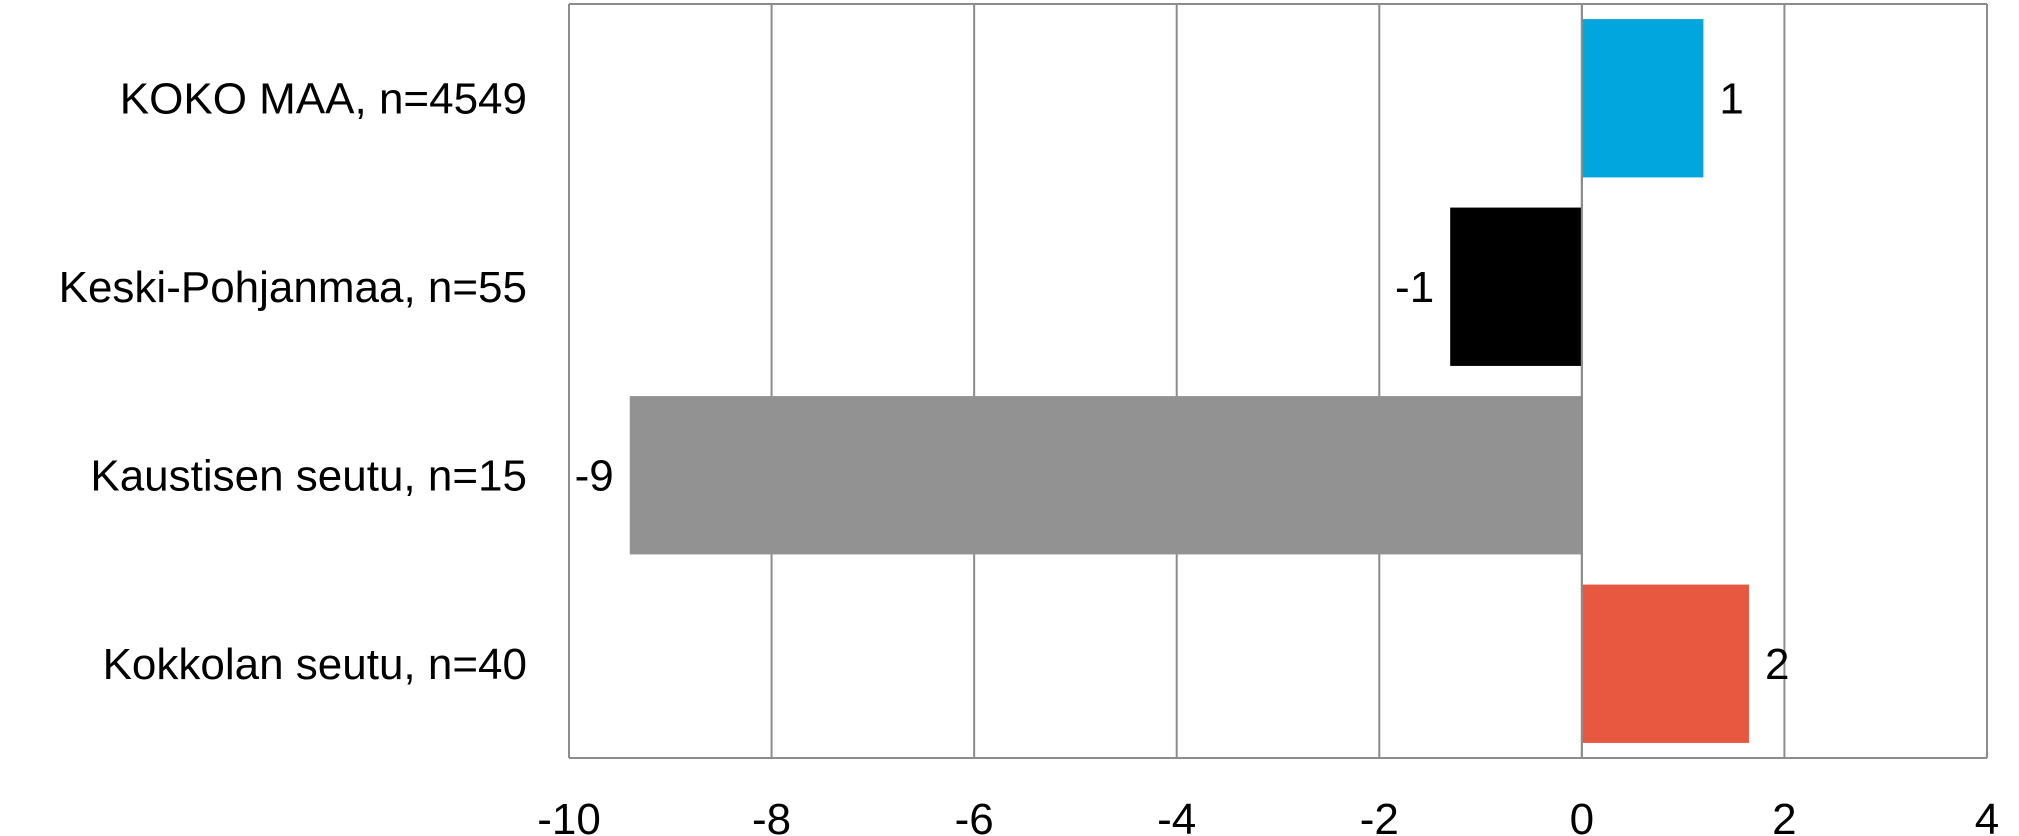 The image size is (2019, 836). I want to click on data-label-1: -1, so click(1414, 287).